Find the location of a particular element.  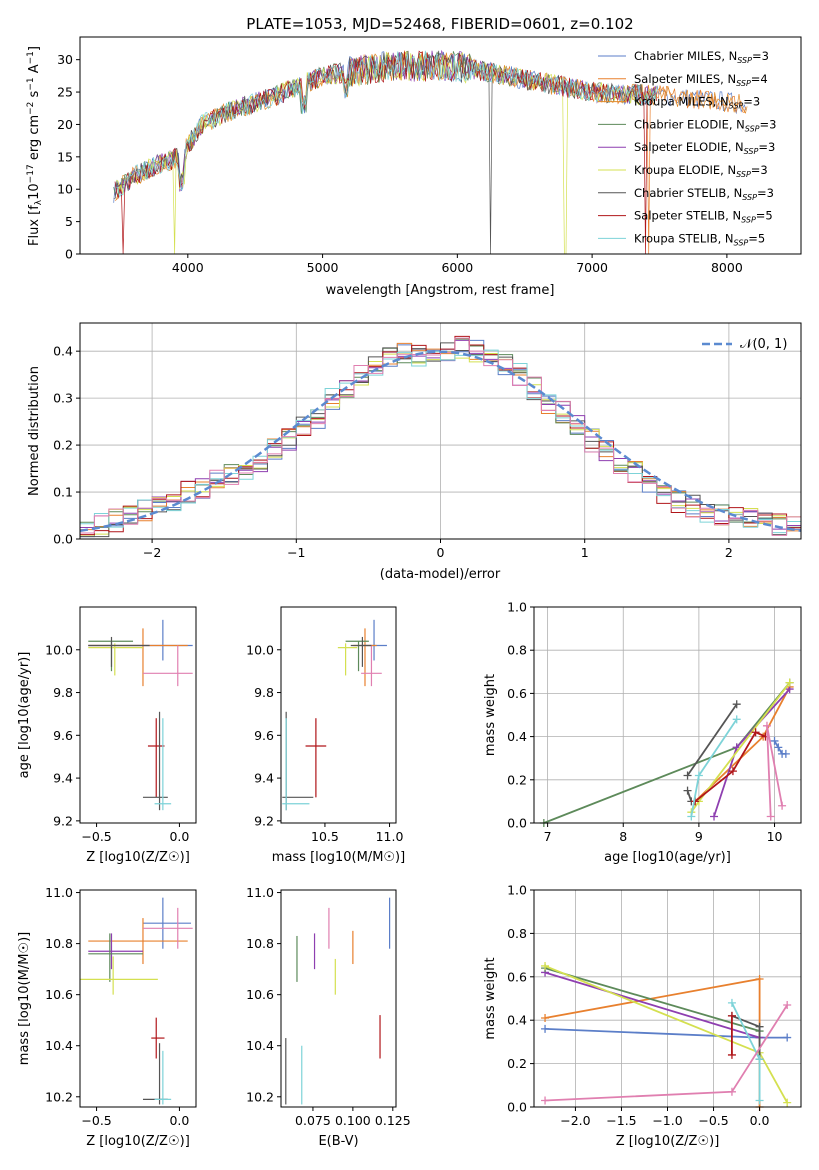

legend-entry-text: Chabrier STELIB, N is located at coordinates (688, 193).